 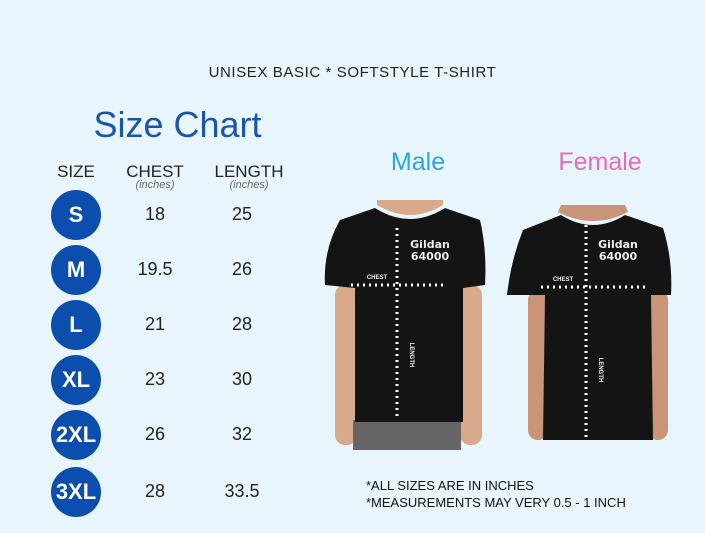 I want to click on male-model: 64000, so click(x=430, y=256).